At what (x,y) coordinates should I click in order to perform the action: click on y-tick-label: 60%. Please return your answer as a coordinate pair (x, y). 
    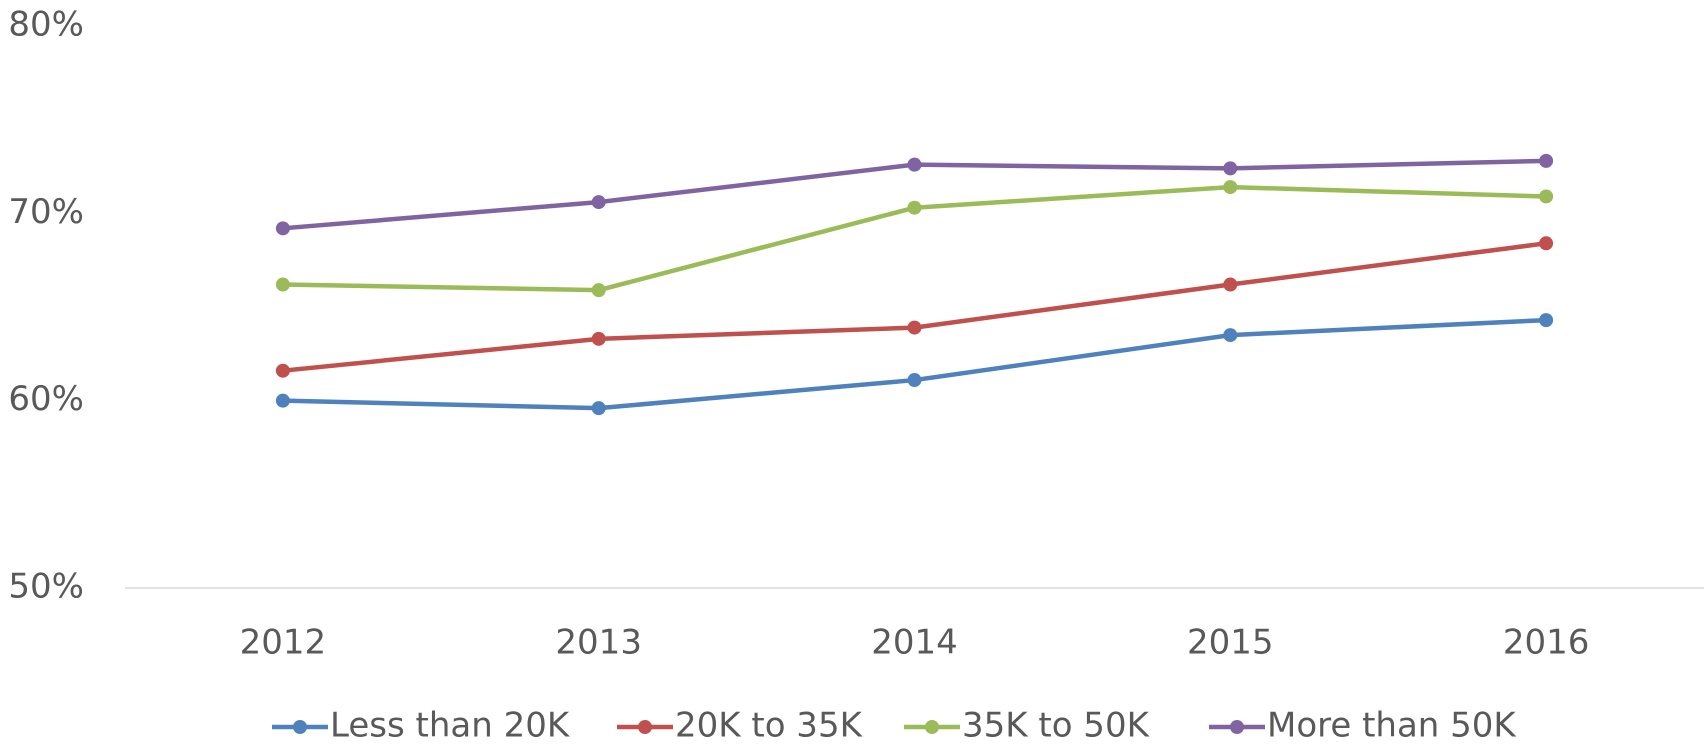
    Looking at the image, I should click on (46, 399).